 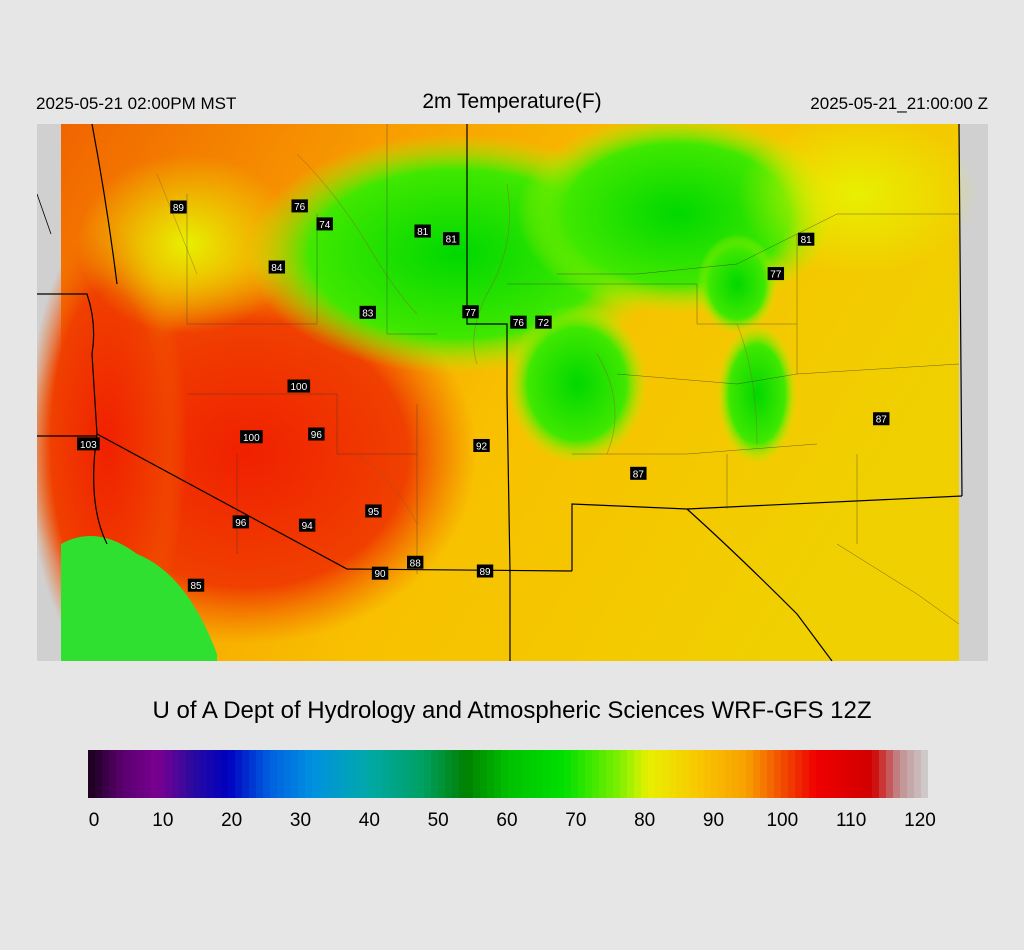 I want to click on station-label: 76, so click(x=299, y=206).